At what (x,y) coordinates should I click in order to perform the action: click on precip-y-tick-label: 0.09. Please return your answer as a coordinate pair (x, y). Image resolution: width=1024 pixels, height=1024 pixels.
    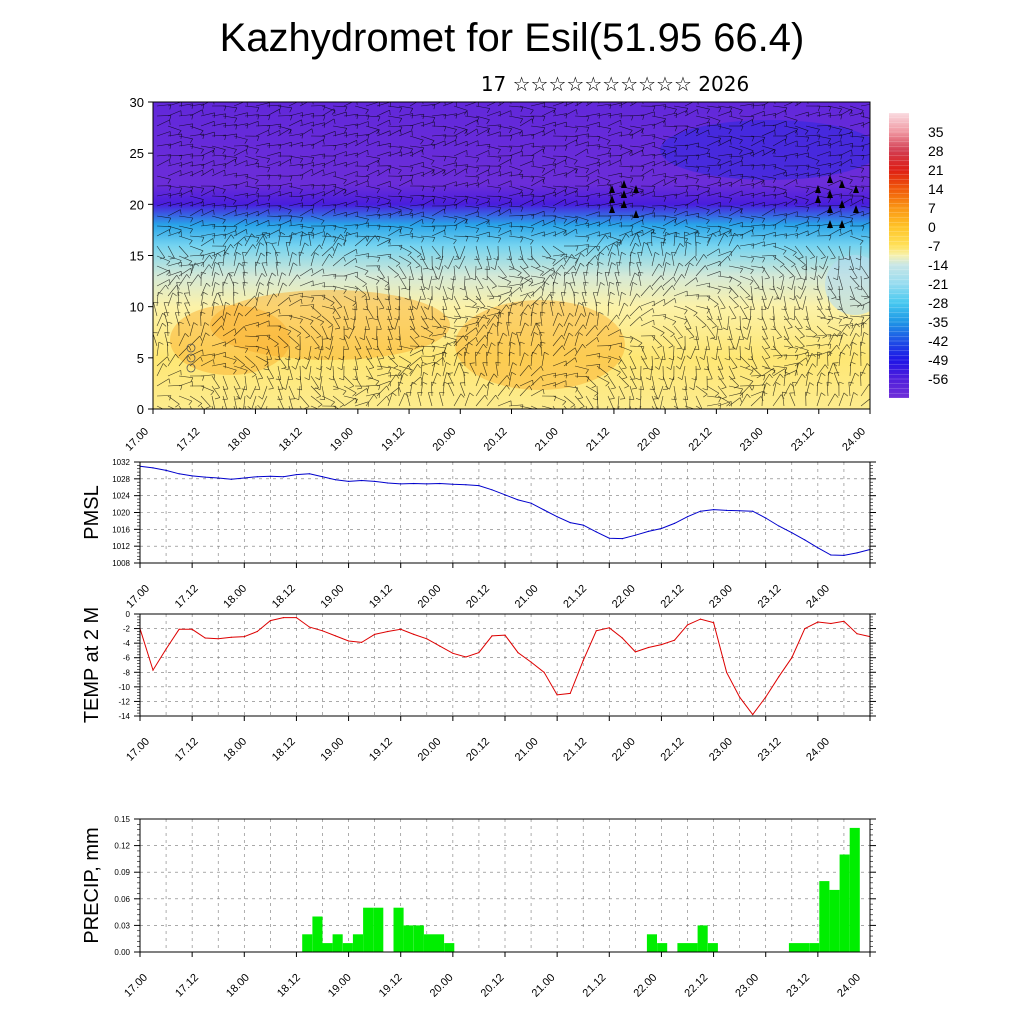
    Looking at the image, I should click on (122, 872).